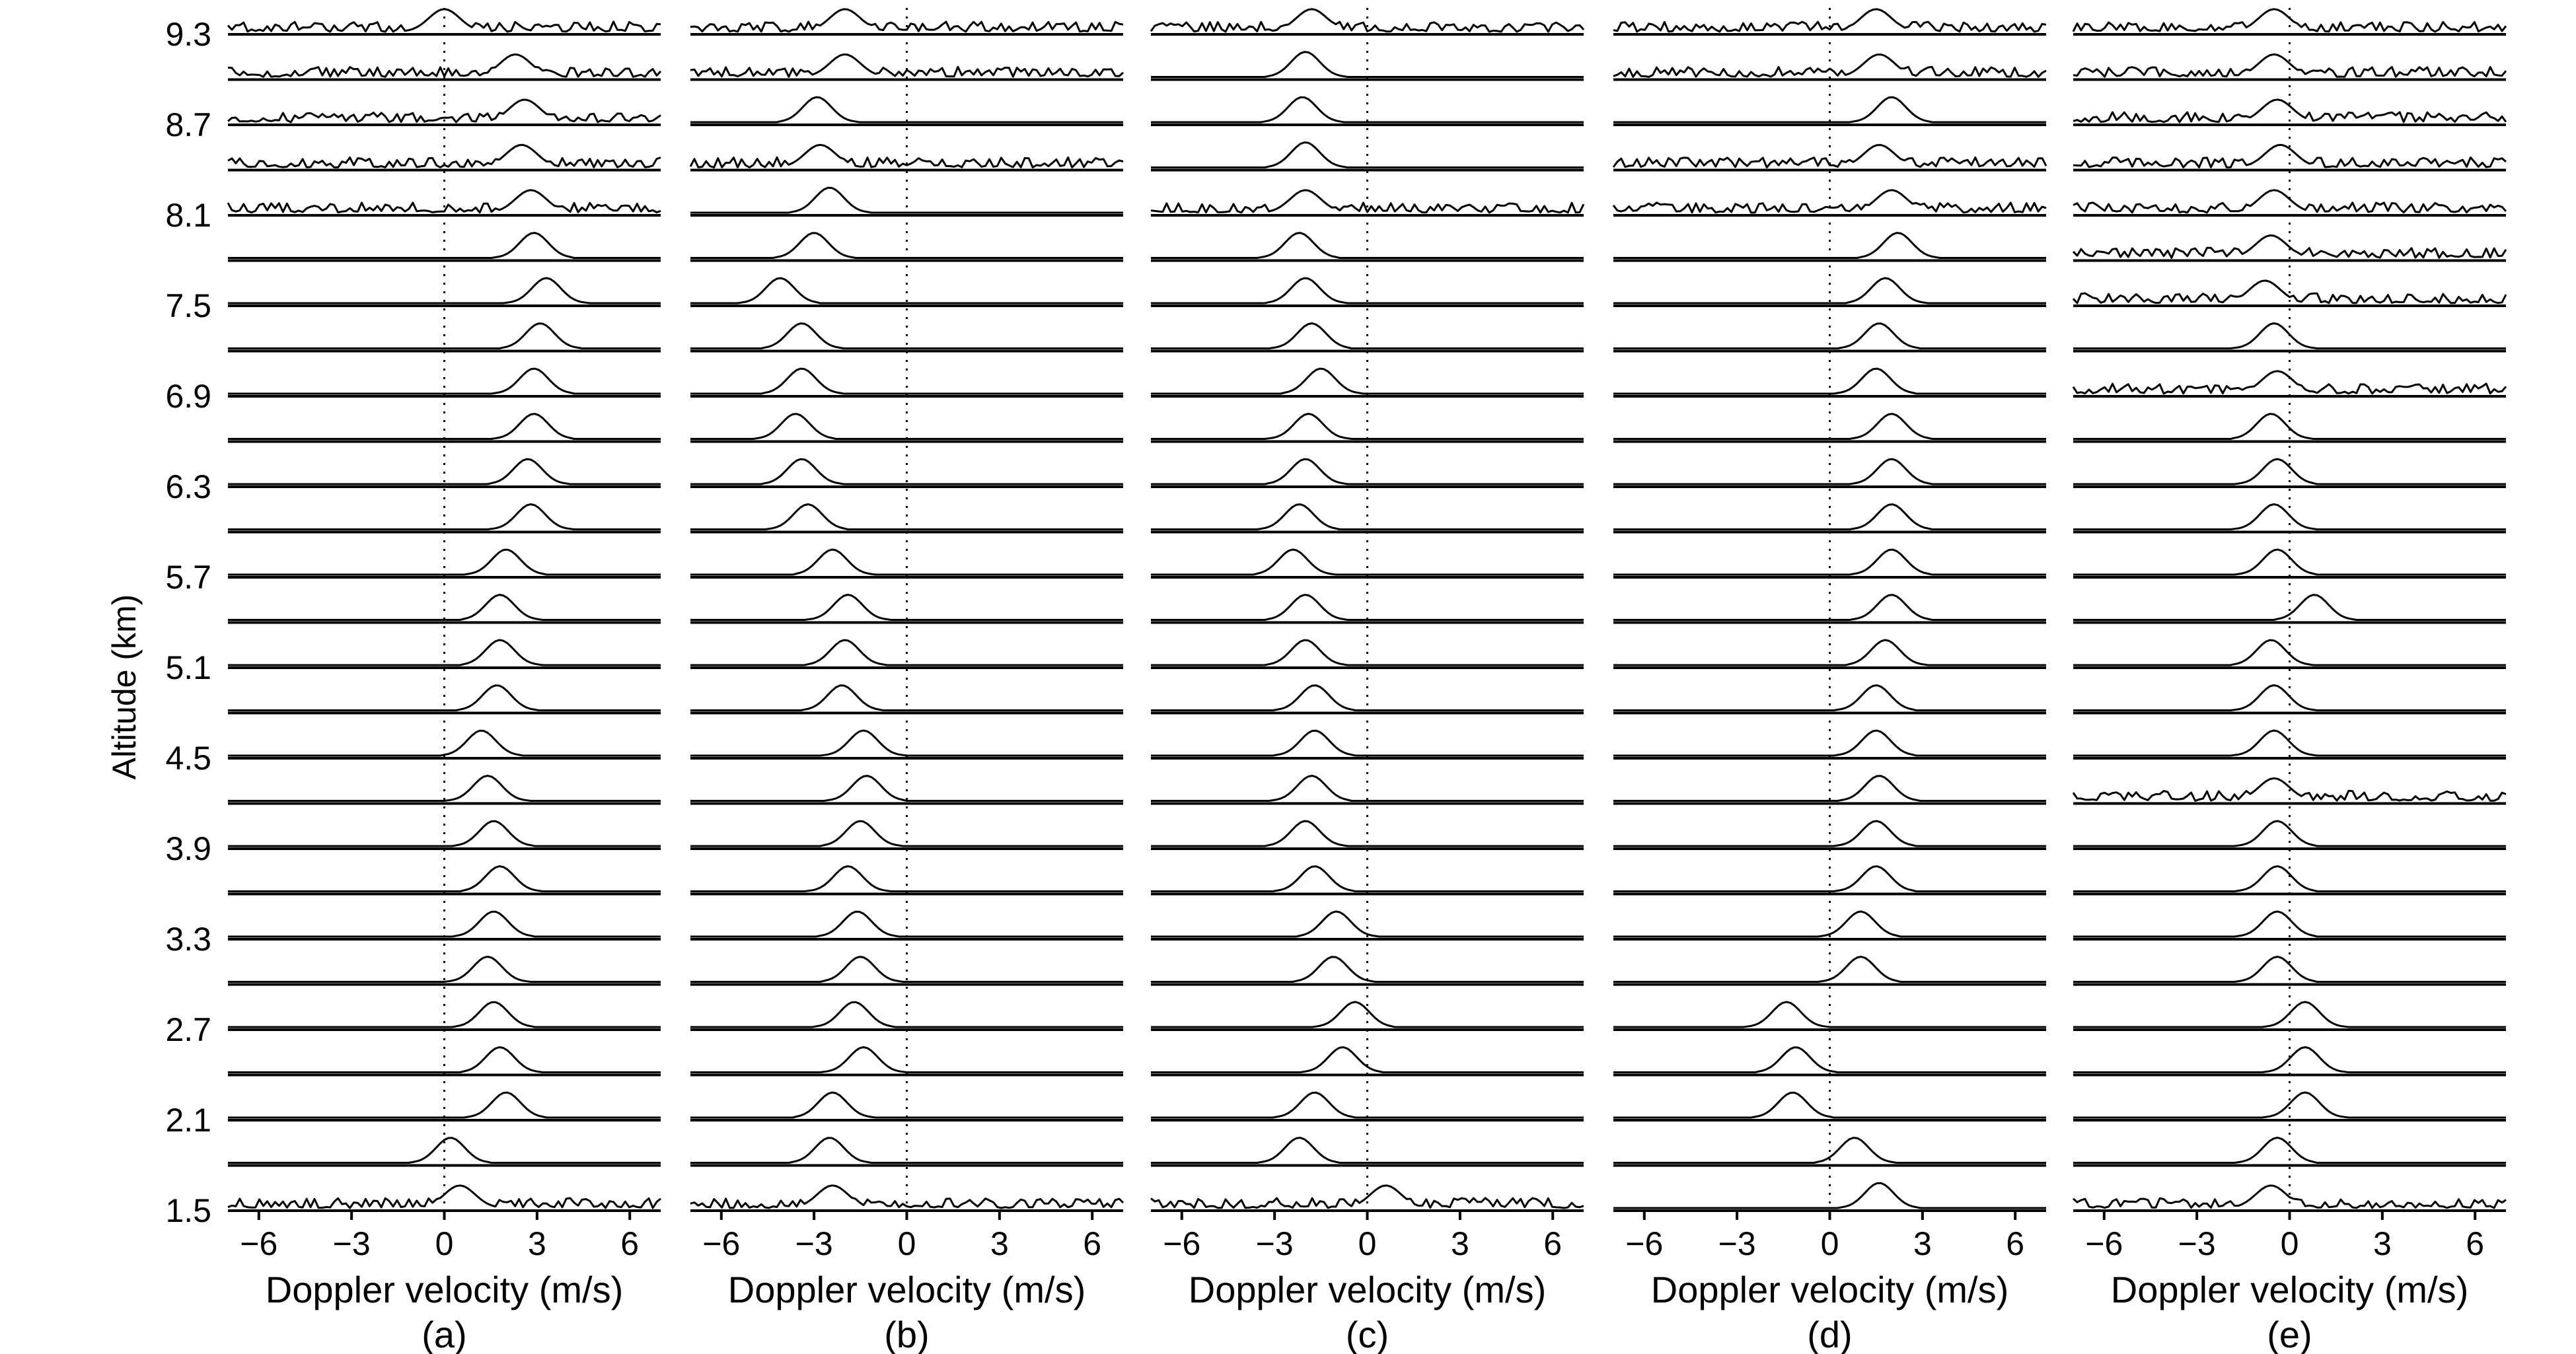 This screenshot has height=1354, width=2576. What do you see at coordinates (188, 1210) in the screenshot?
I see `y-tick-label: 1.5` at bounding box center [188, 1210].